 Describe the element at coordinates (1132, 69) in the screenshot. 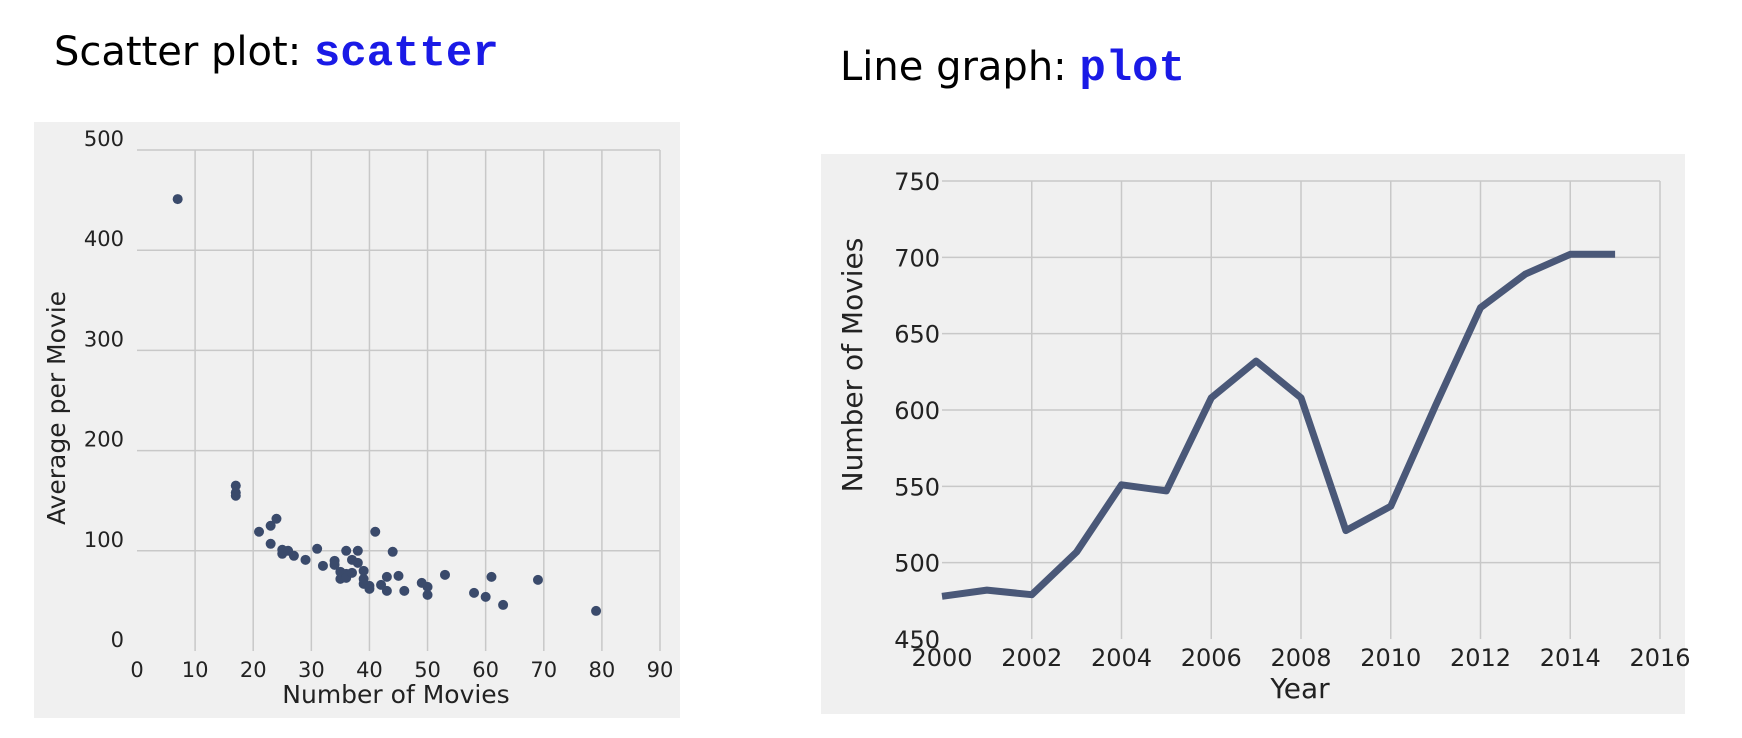

I see `plot-function-name: plot` at that location.